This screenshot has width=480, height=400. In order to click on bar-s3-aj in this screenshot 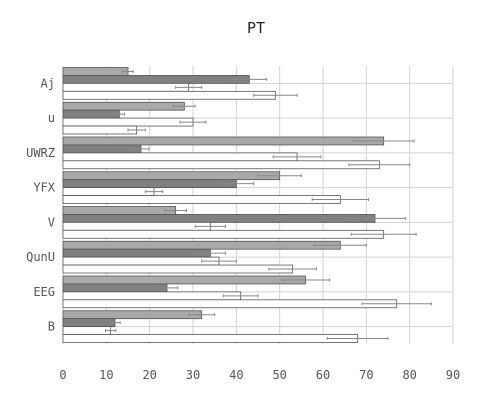, I will do `click(169, 95)`.